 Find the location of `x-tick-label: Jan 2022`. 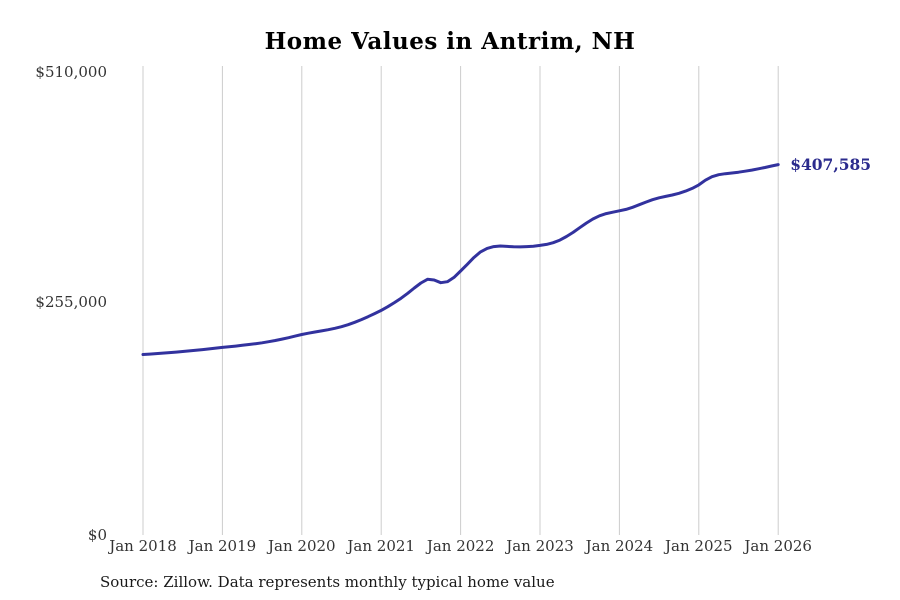

x-tick-label: Jan 2022 is located at coordinates (460, 546).